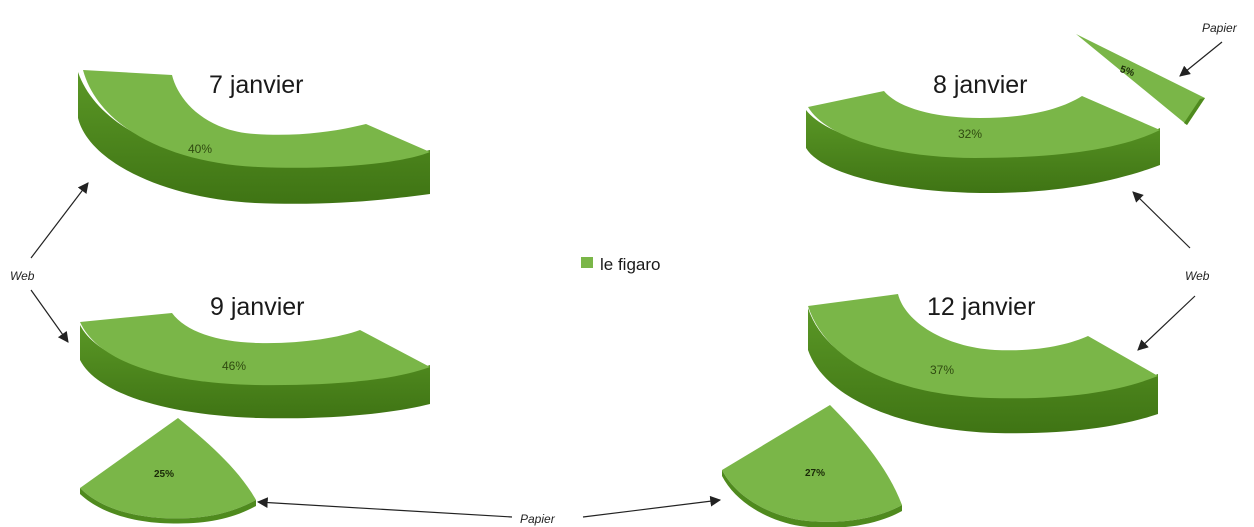 The image size is (1254, 527). I want to click on chart-7-janvier: 7 janvier 40%, so click(254, 137).